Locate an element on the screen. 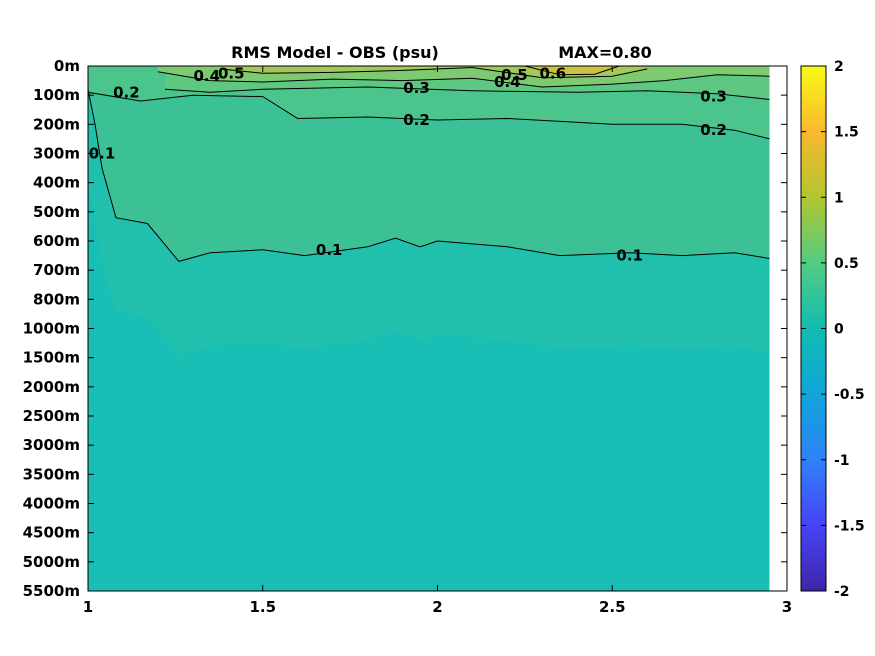  y-tick-label: 1000m is located at coordinates (51, 329).